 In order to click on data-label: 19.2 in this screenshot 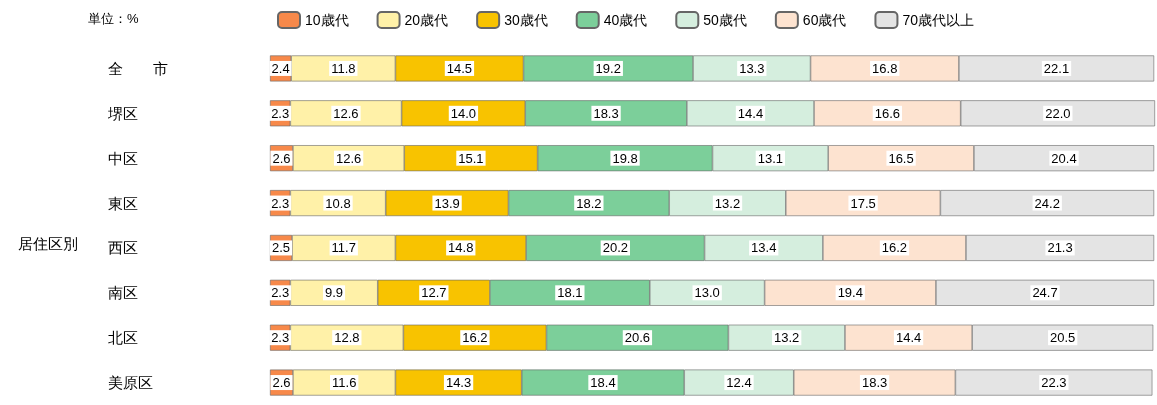, I will do `click(608, 68)`.